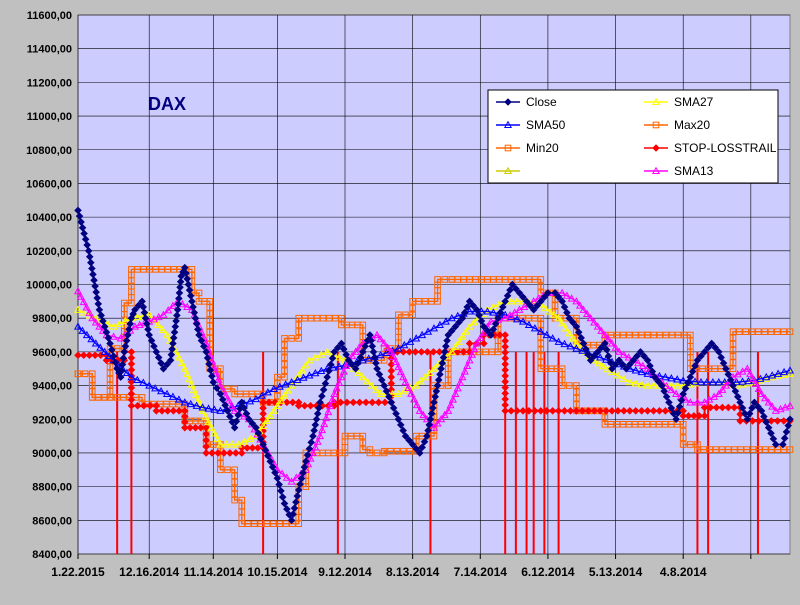 The image size is (800, 605). What do you see at coordinates (710, 148) in the screenshot?
I see `legend-item: STOP-LOSSTRAIL` at bounding box center [710, 148].